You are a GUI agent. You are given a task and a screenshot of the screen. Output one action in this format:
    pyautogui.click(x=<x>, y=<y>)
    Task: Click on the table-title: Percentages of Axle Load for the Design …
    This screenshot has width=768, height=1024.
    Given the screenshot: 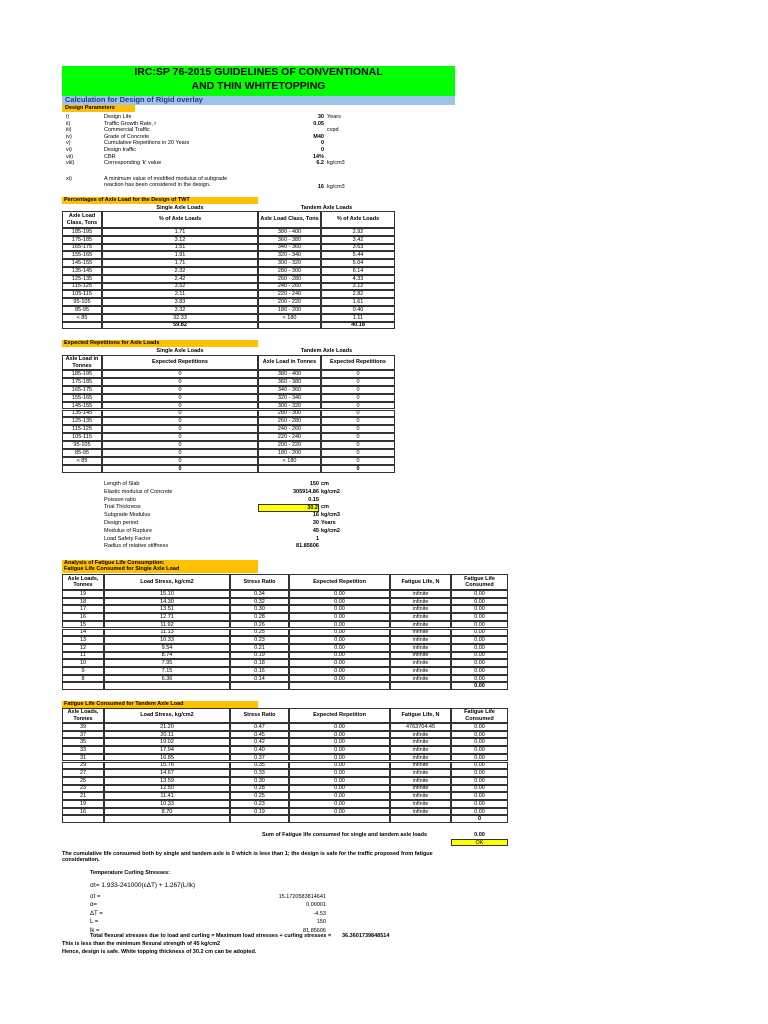 What is the action you would take?
    pyautogui.click(x=160, y=200)
    